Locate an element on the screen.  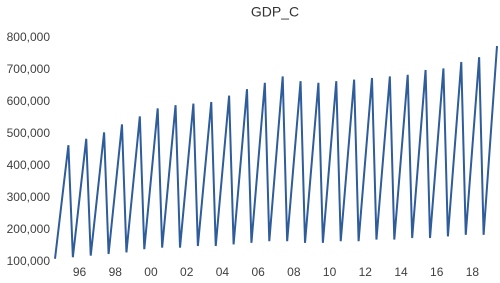
x-tick-label: 10 is located at coordinates (330, 272).